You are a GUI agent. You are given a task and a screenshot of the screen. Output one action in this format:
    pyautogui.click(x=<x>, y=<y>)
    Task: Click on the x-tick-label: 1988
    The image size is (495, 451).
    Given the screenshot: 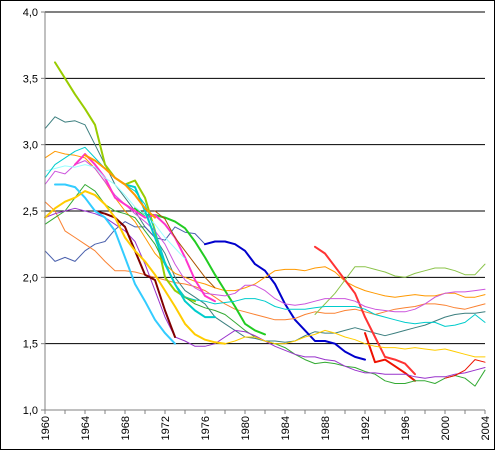 What is the action you would take?
    pyautogui.click(x=326, y=428)
    